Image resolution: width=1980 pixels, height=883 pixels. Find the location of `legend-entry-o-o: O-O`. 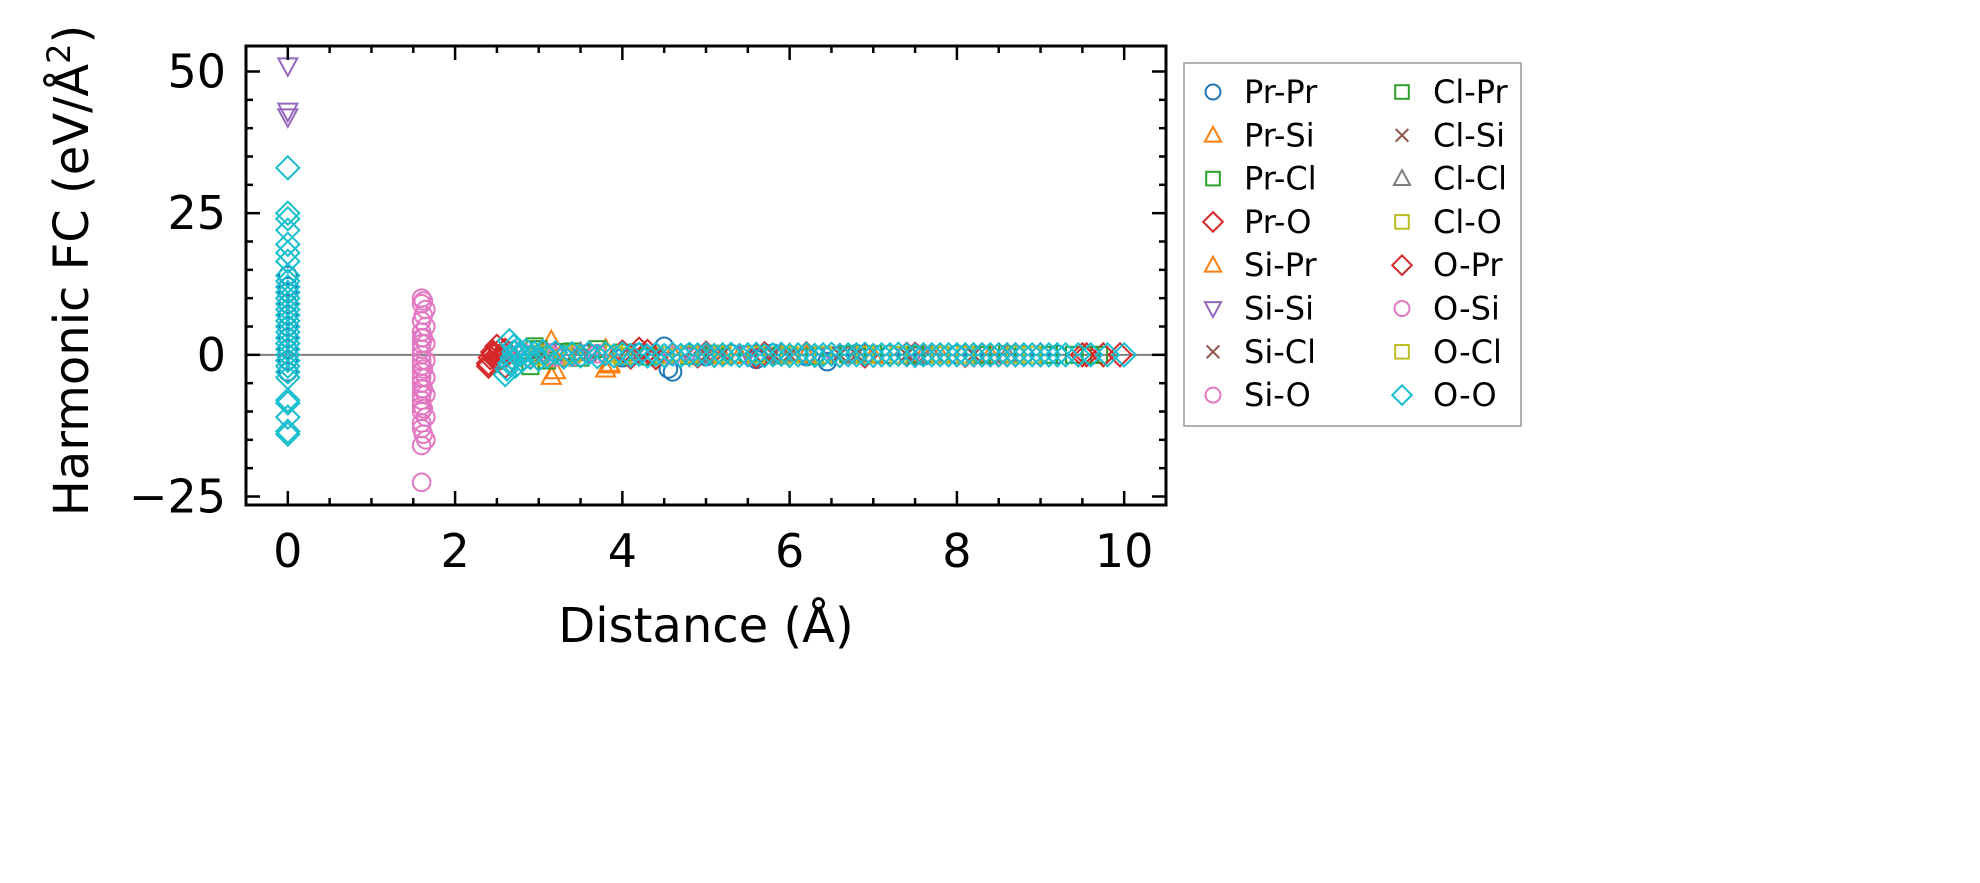

legend-entry-o-o: O-O is located at coordinates (1443, 395).